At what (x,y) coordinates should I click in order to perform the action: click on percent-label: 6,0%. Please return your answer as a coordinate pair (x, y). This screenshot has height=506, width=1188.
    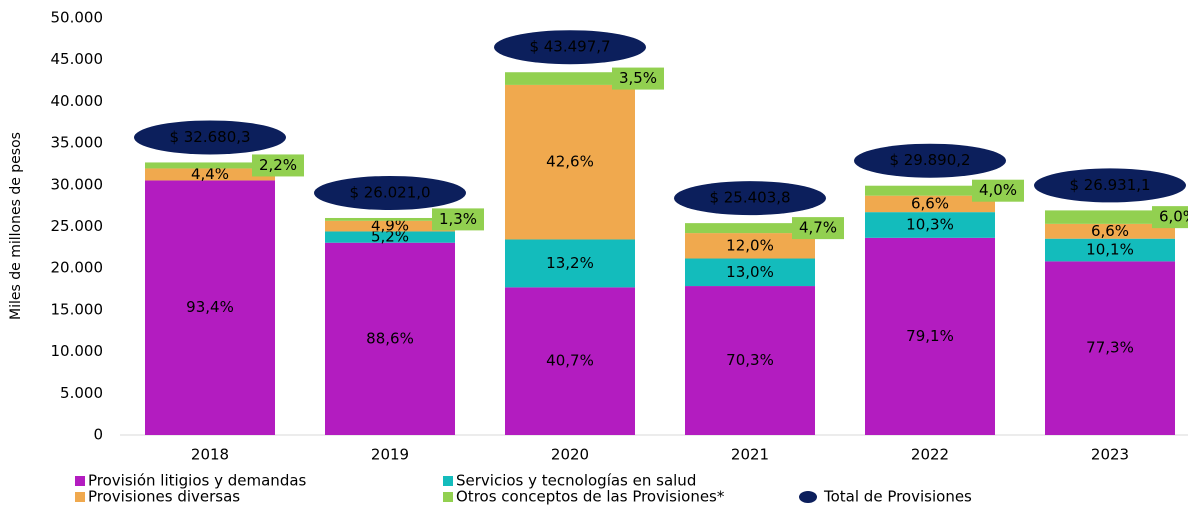
    Looking at the image, I should click on (1173, 217).